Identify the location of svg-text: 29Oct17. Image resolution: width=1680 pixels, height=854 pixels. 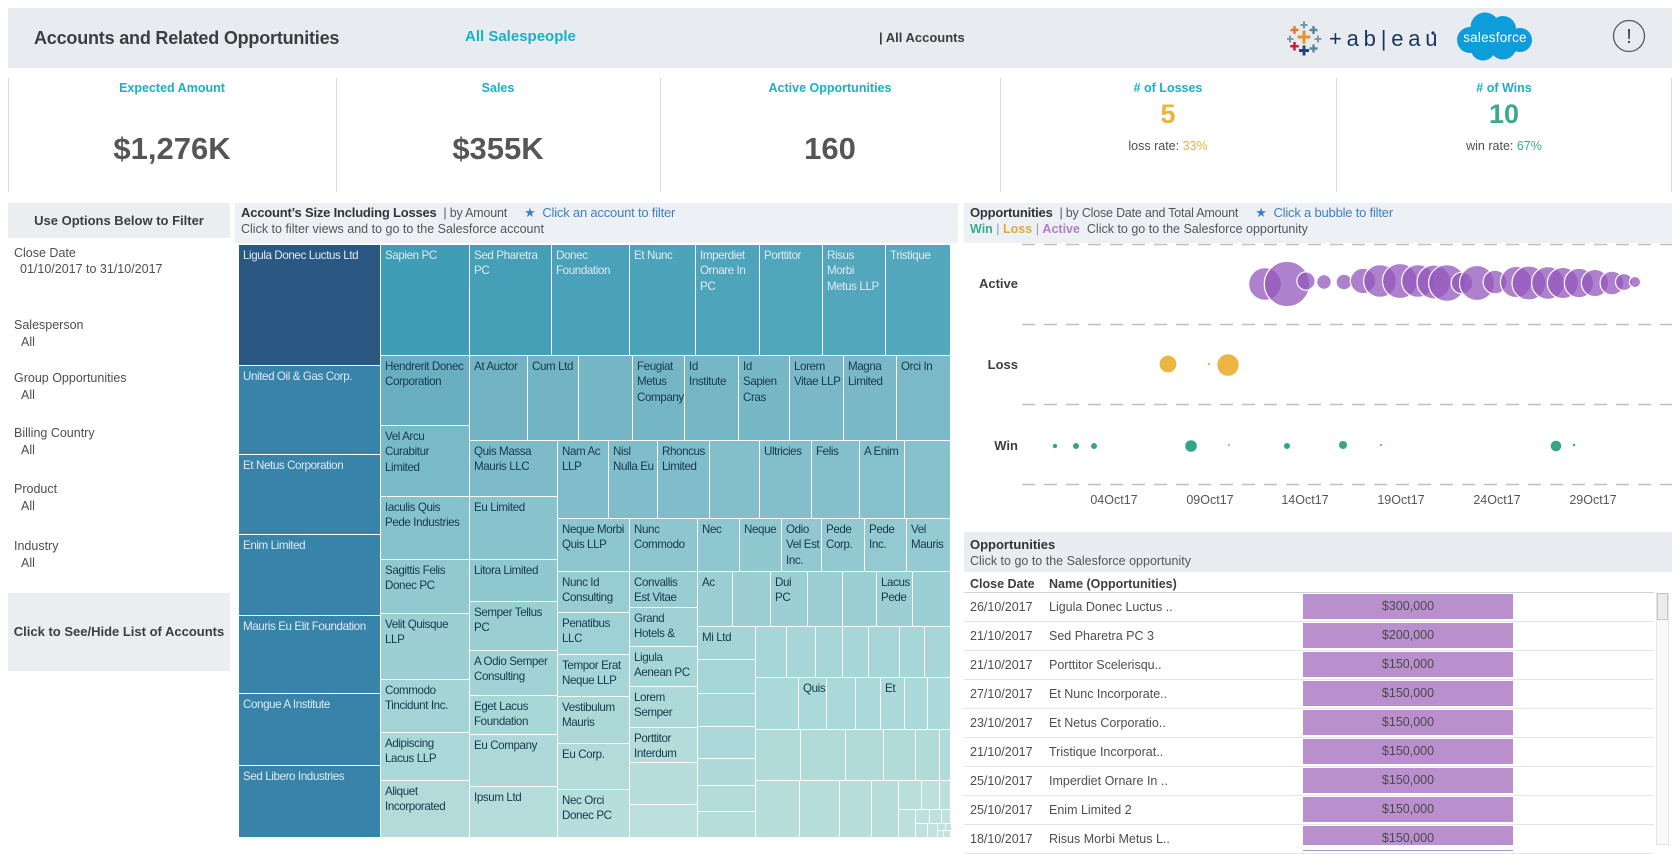
(1592, 500).